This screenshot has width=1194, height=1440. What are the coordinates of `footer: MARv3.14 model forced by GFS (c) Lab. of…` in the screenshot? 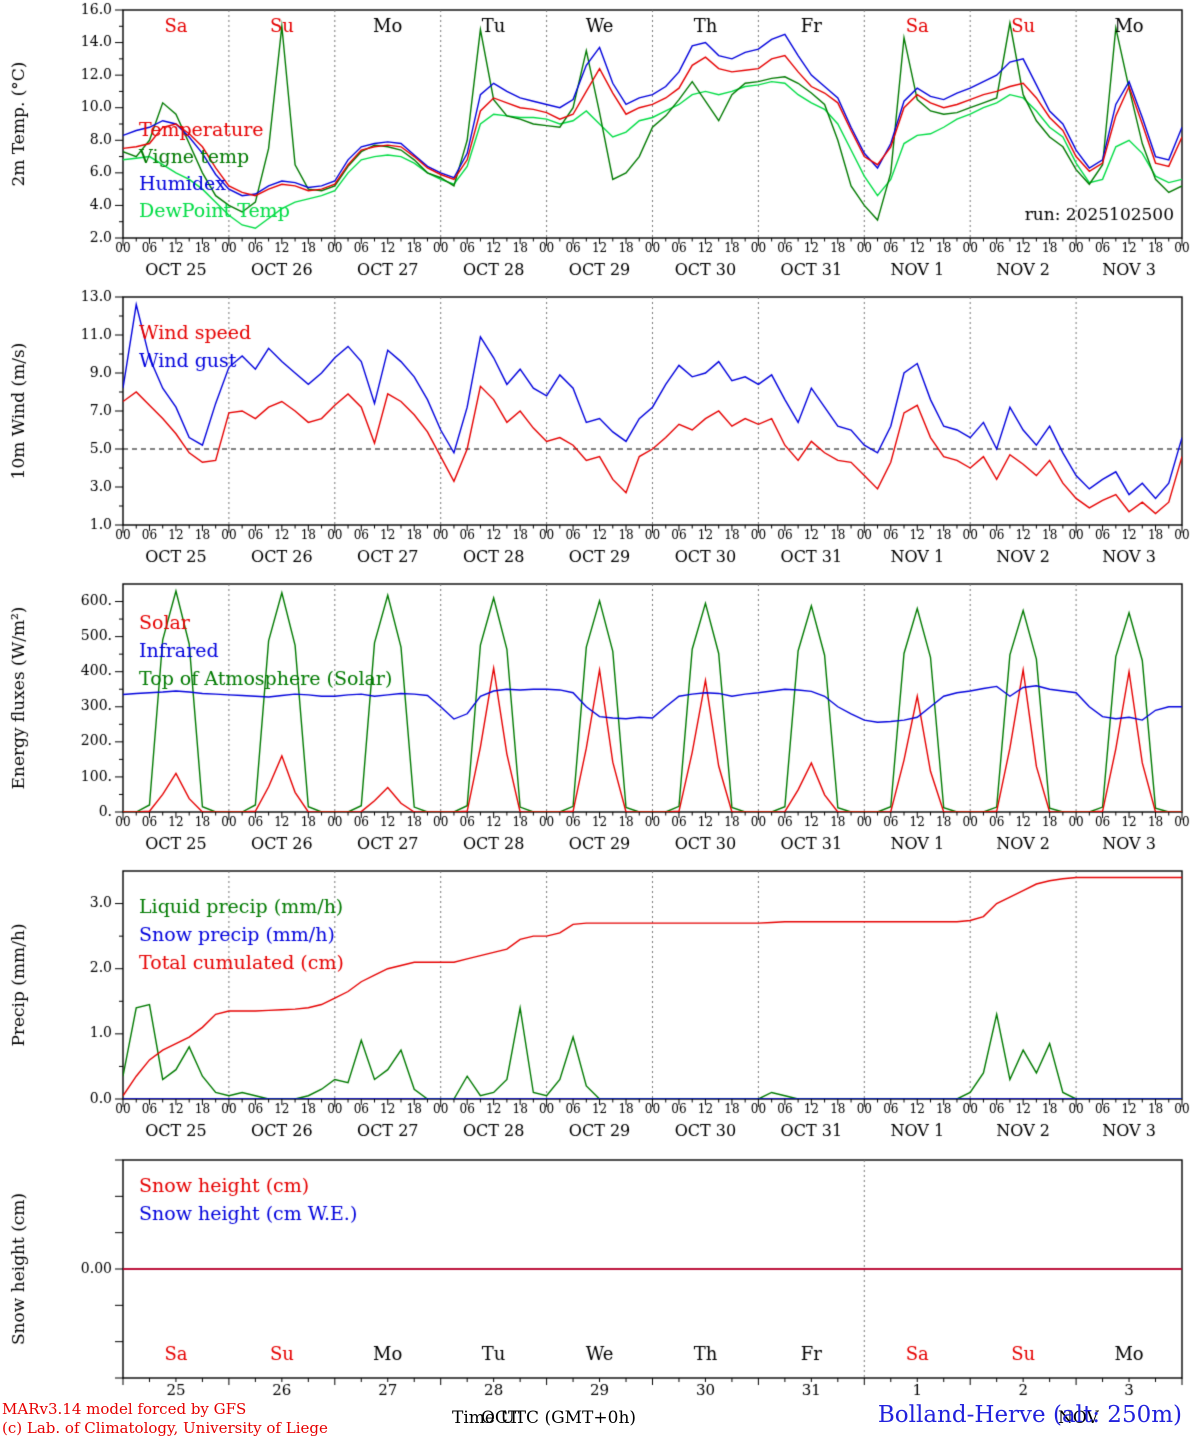 It's located at (597, 1420).